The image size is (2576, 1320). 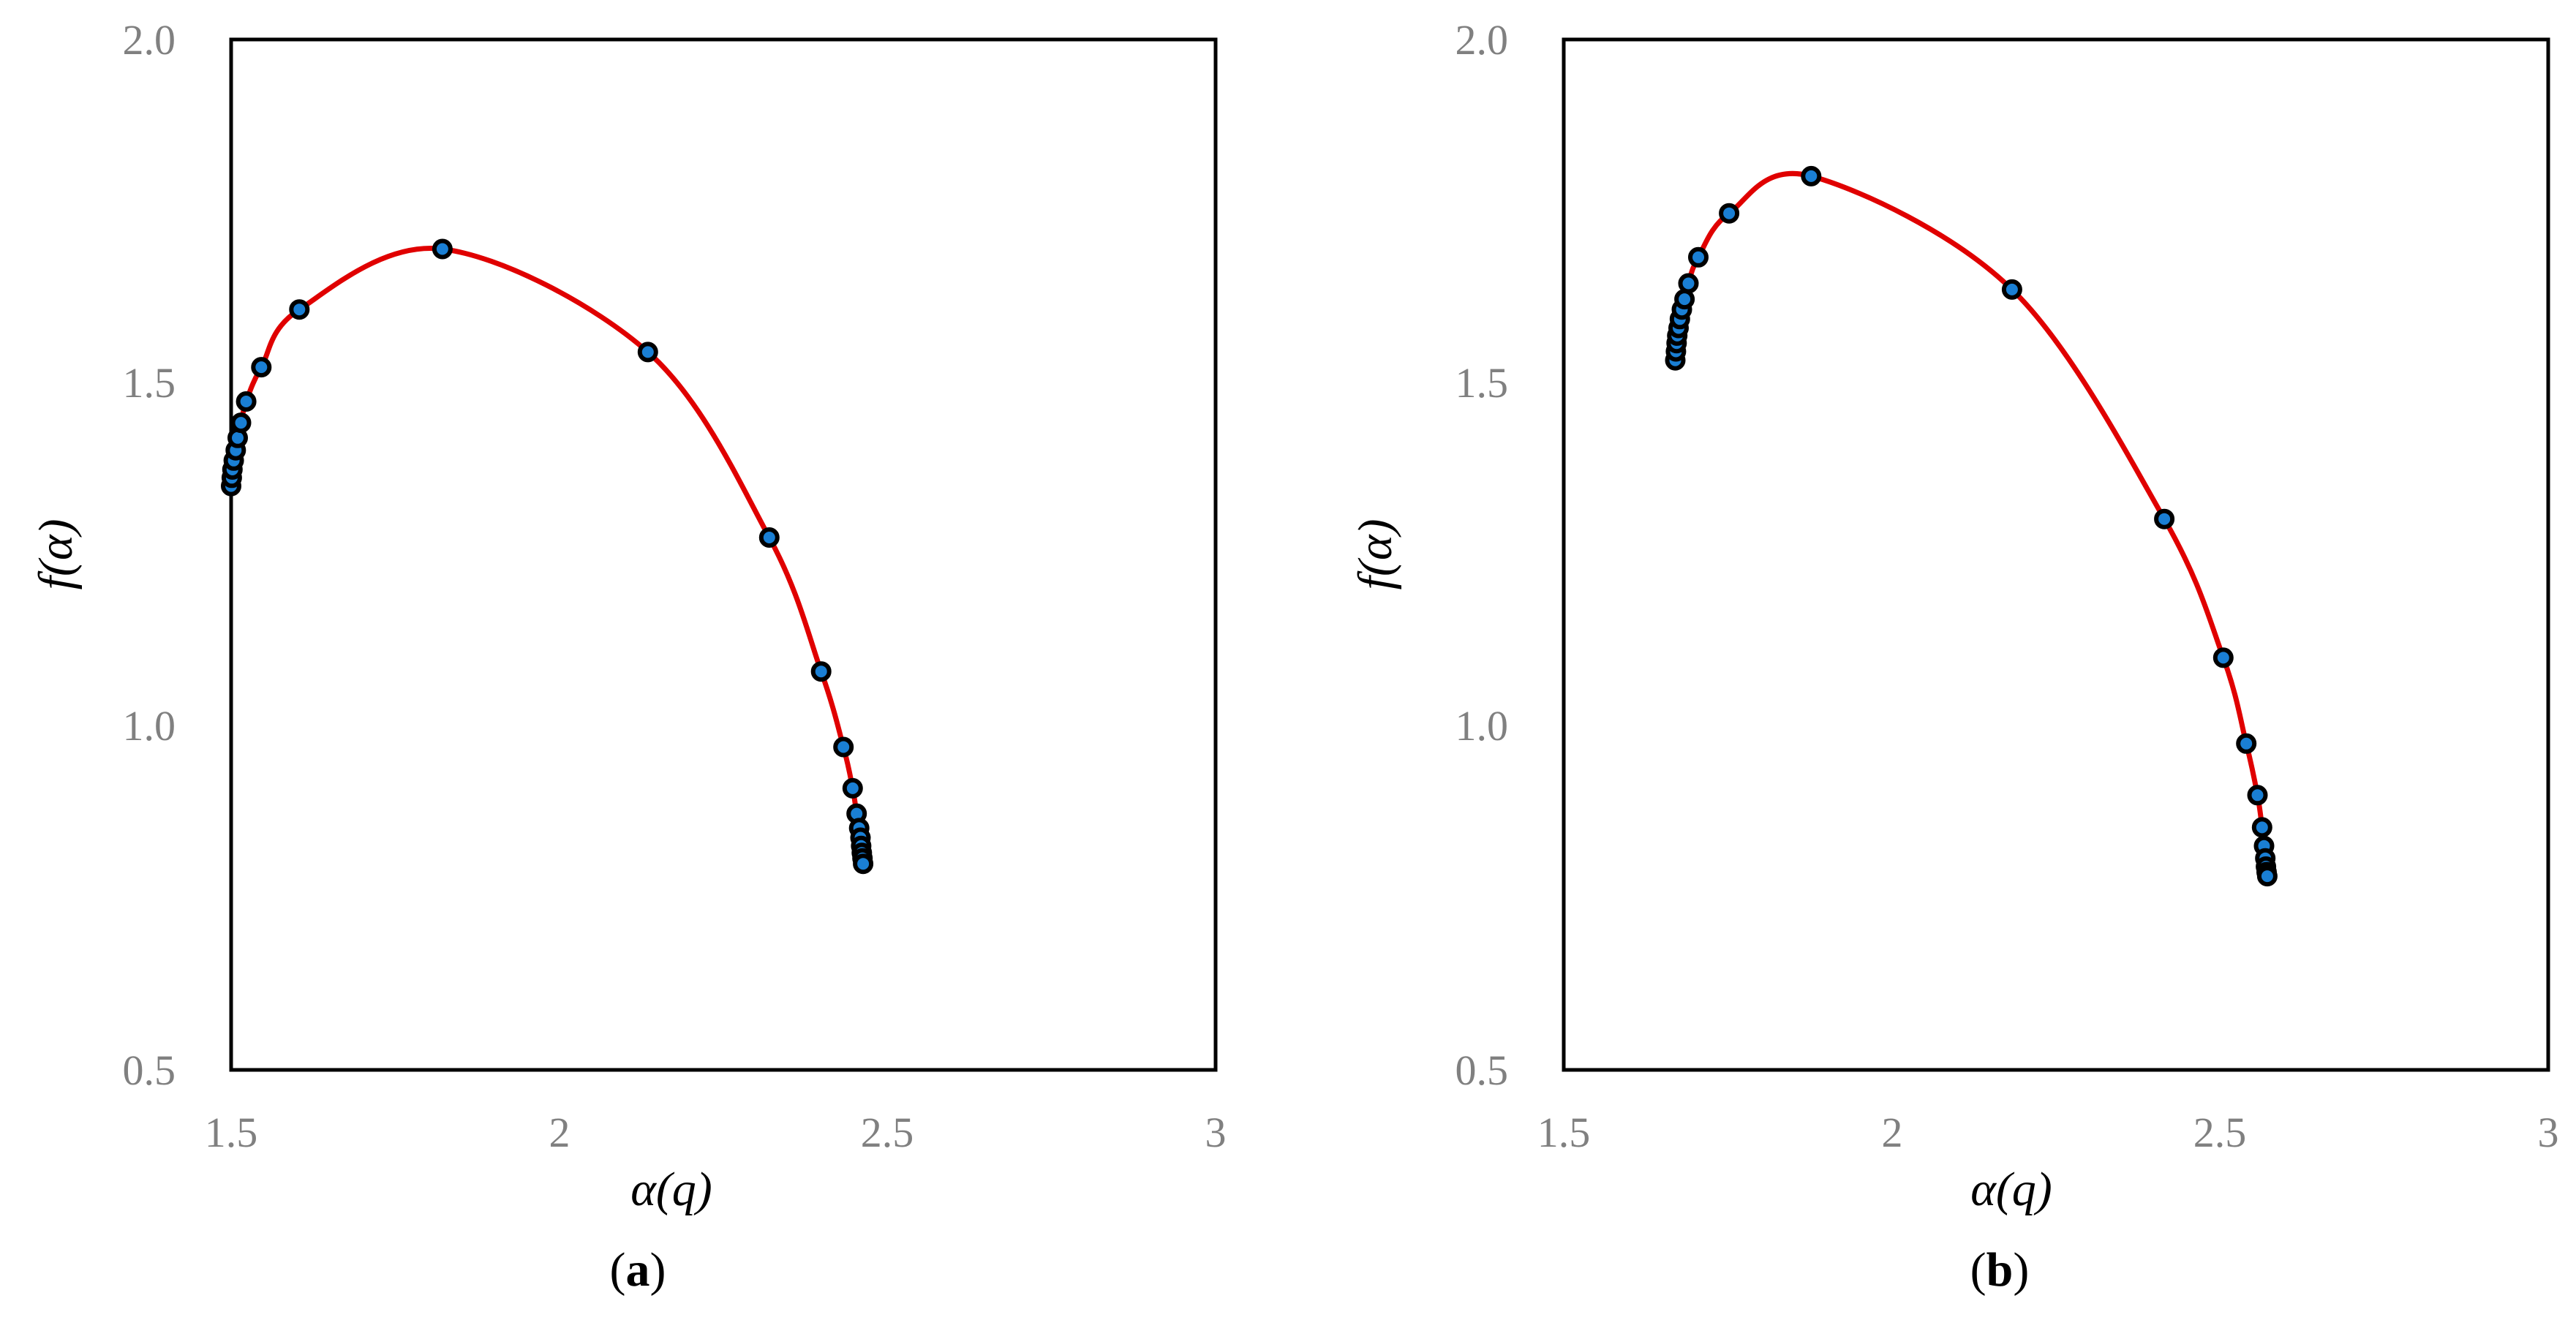 I want to click on panel-letter: b, so click(x=2000, y=1270).